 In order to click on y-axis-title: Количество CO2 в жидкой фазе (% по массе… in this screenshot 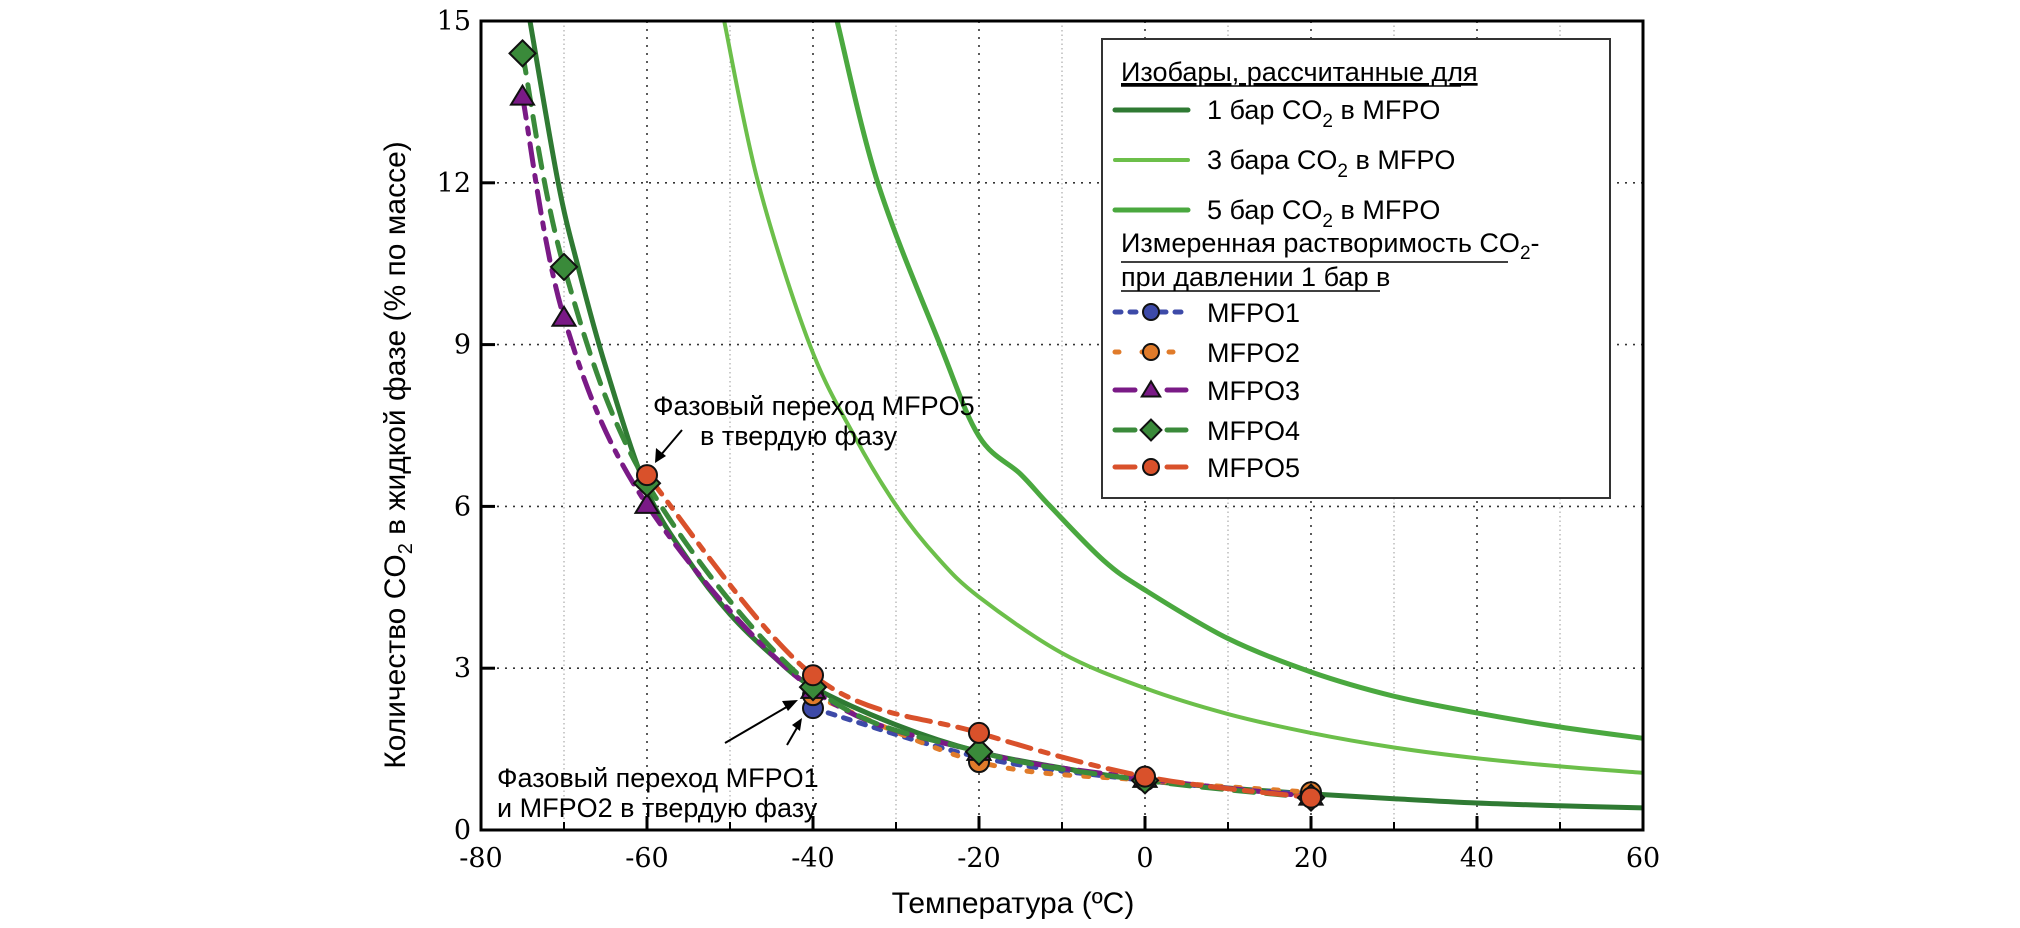, I will do `click(398, 454)`.